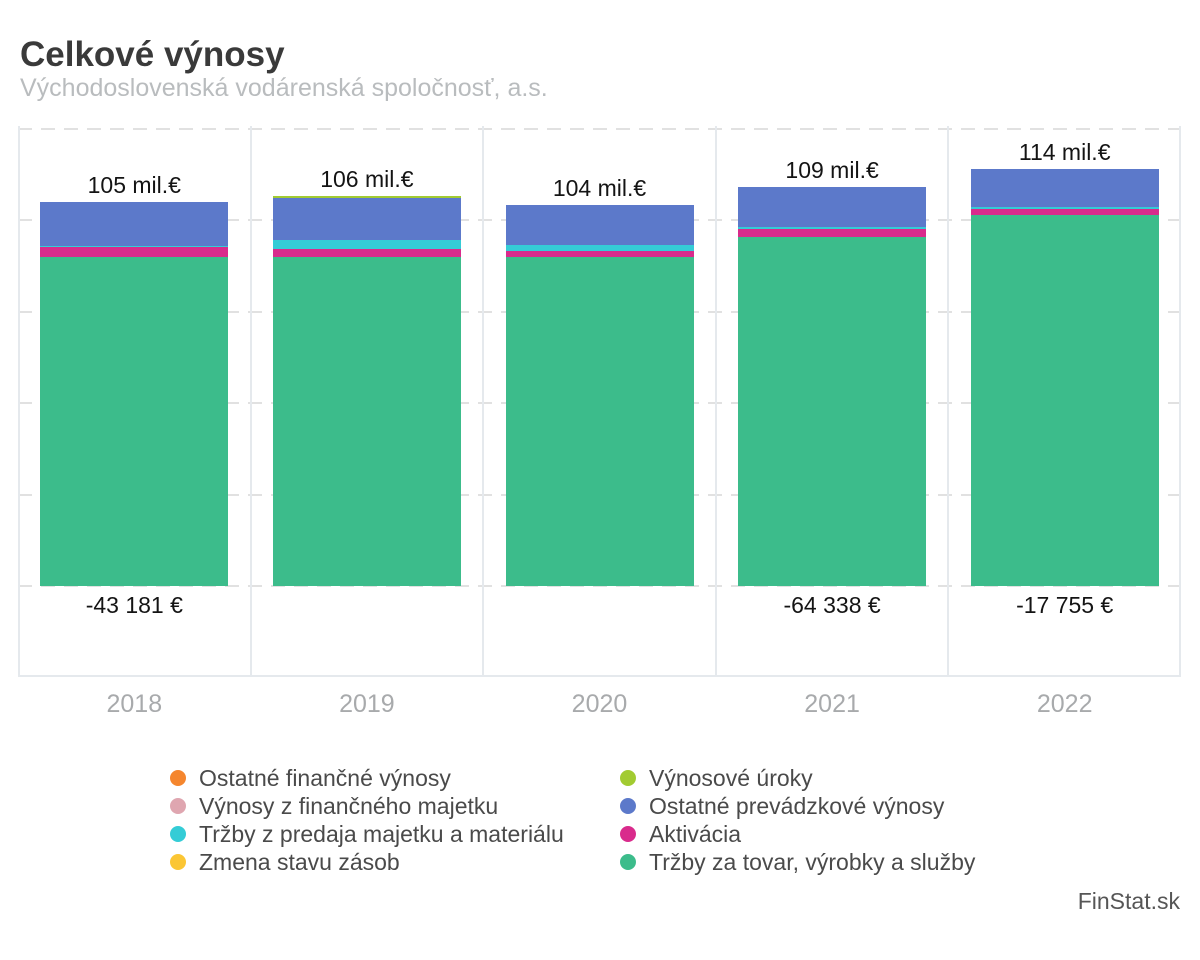  Describe the element at coordinates (797, 834) in the screenshot. I see `legend-item: Aktivácia` at that location.